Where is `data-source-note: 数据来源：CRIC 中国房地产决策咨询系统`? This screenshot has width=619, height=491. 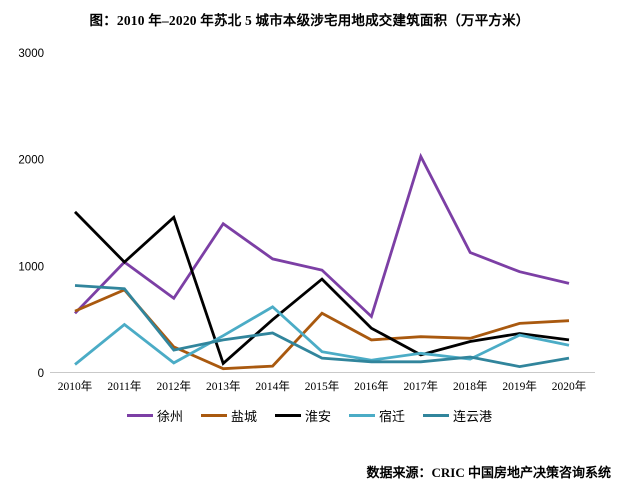
data-source-note: 数据来源：CRIC 中国房地产决策咨询系统 is located at coordinates (488, 472).